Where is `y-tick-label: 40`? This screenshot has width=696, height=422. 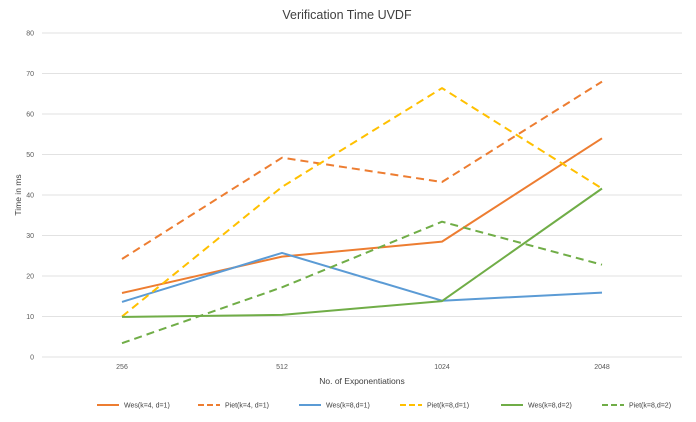
y-tick-label: 40 is located at coordinates (30, 196).